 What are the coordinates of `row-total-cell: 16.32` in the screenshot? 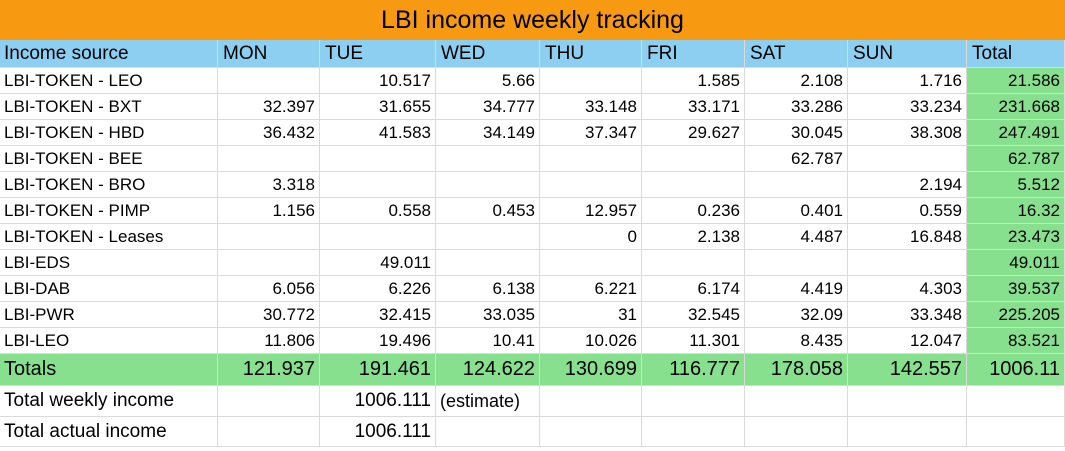 It's located at (1016, 211).